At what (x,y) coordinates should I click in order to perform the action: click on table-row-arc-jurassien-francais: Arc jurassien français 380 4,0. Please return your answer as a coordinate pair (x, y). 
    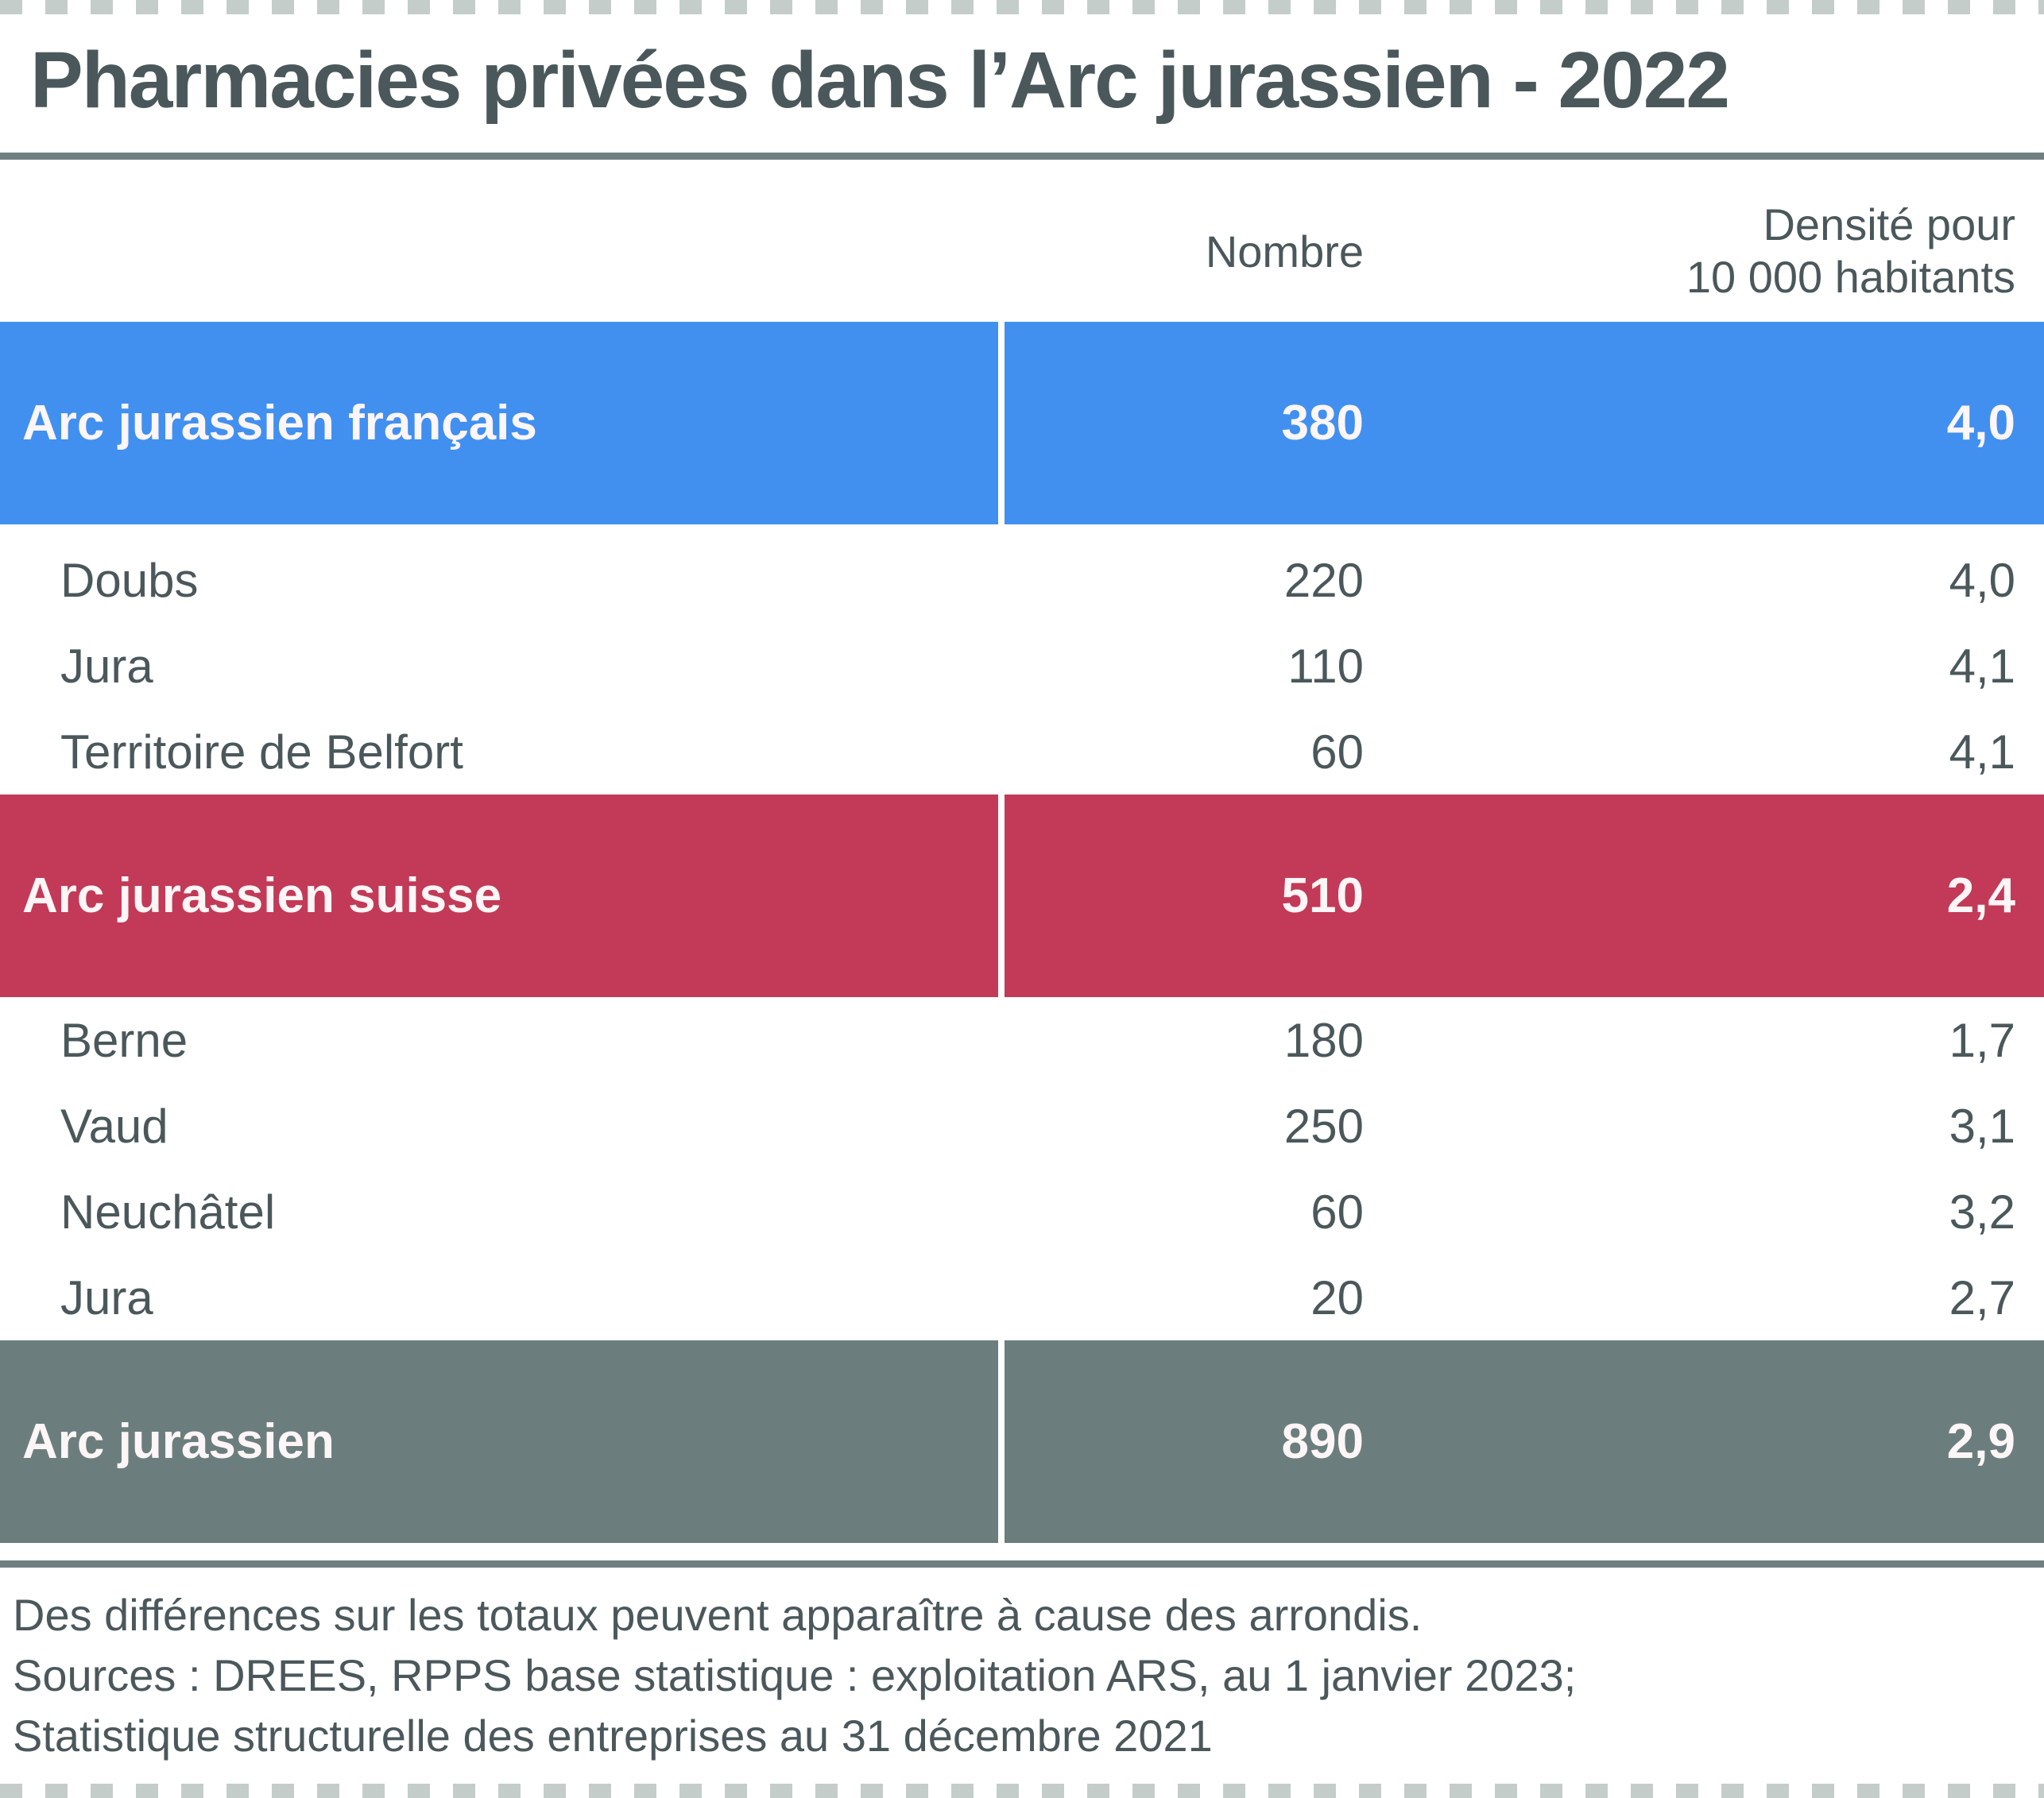
    Looking at the image, I should click on (1022, 423).